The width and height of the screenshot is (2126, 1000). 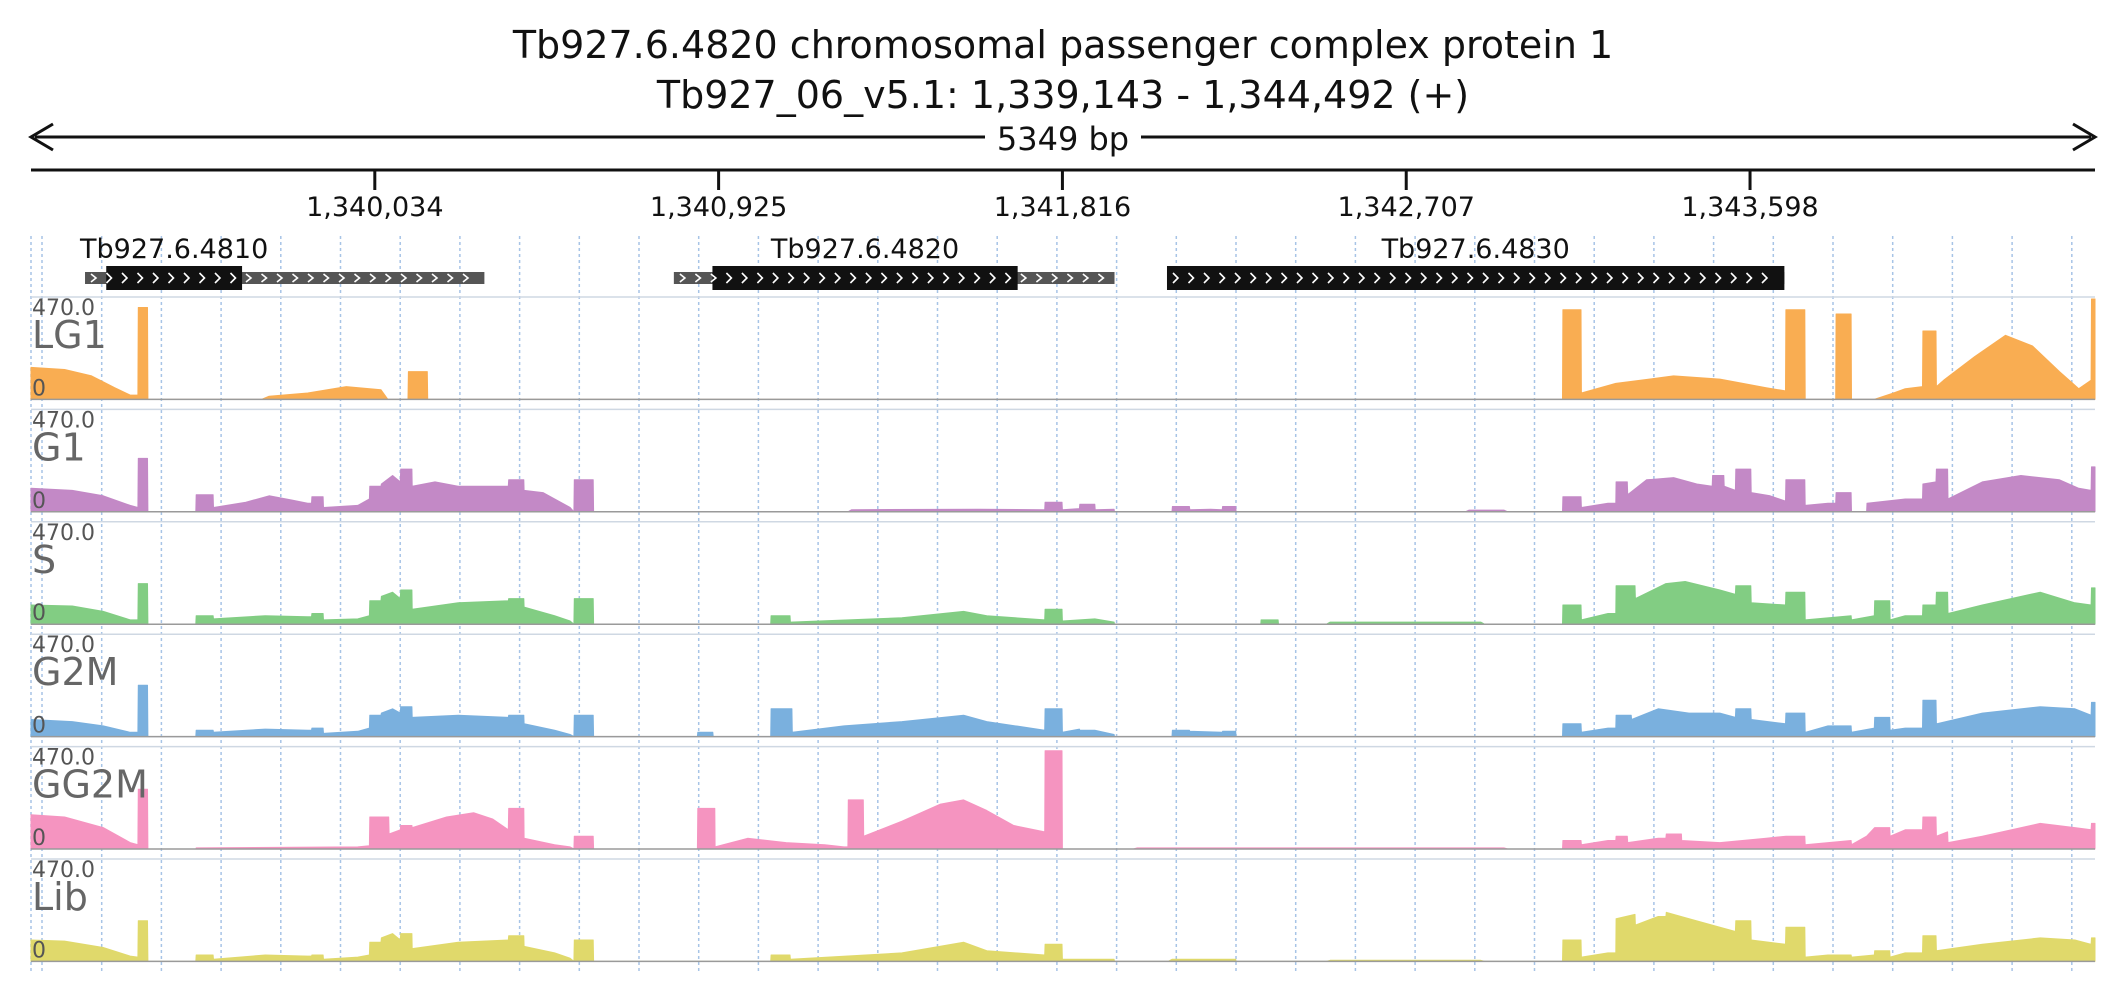 What do you see at coordinates (718, 207) in the screenshot?
I see `ruler-tick-label: 1,340,925` at bounding box center [718, 207].